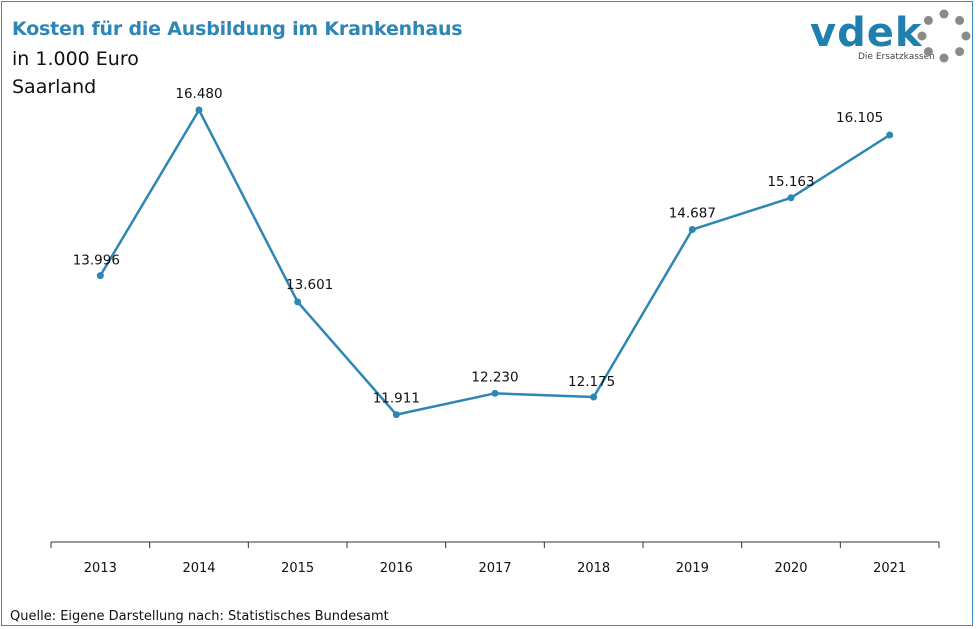  What do you see at coordinates (198, 568) in the screenshot?
I see `x-tick-label: 2014` at bounding box center [198, 568].